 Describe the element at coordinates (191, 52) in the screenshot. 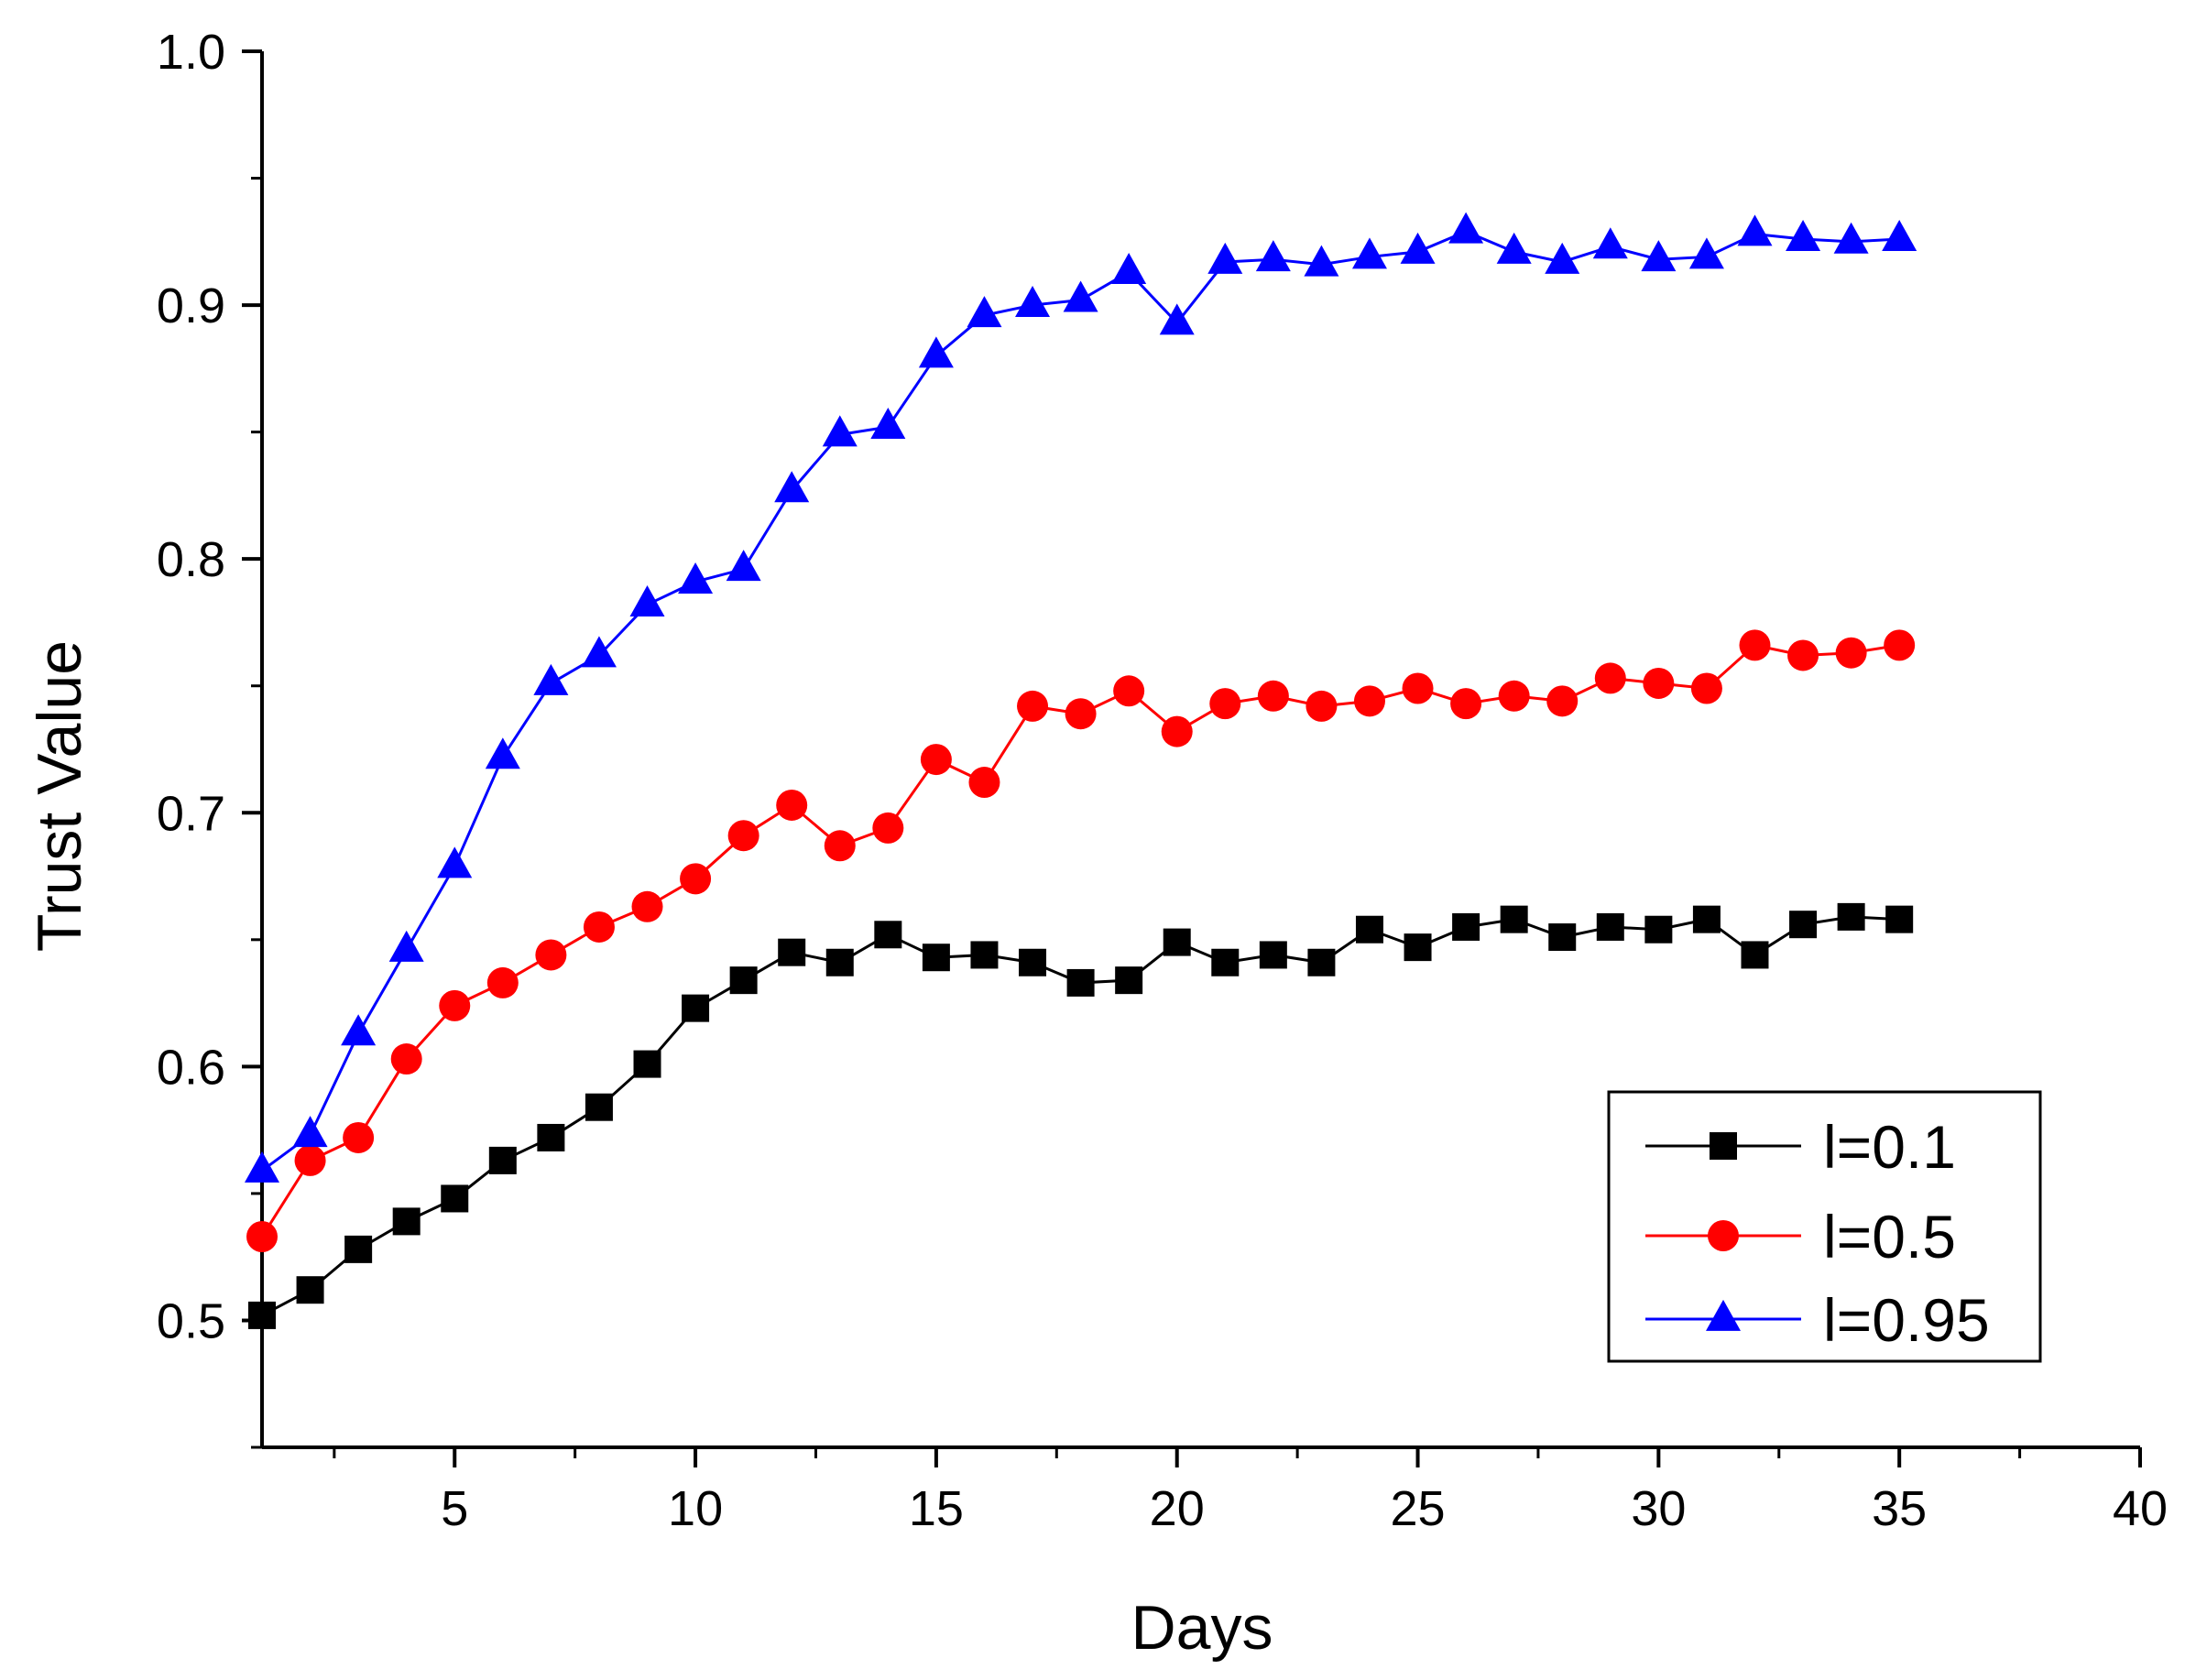

I see `y-tick-label: 1.0` at that location.